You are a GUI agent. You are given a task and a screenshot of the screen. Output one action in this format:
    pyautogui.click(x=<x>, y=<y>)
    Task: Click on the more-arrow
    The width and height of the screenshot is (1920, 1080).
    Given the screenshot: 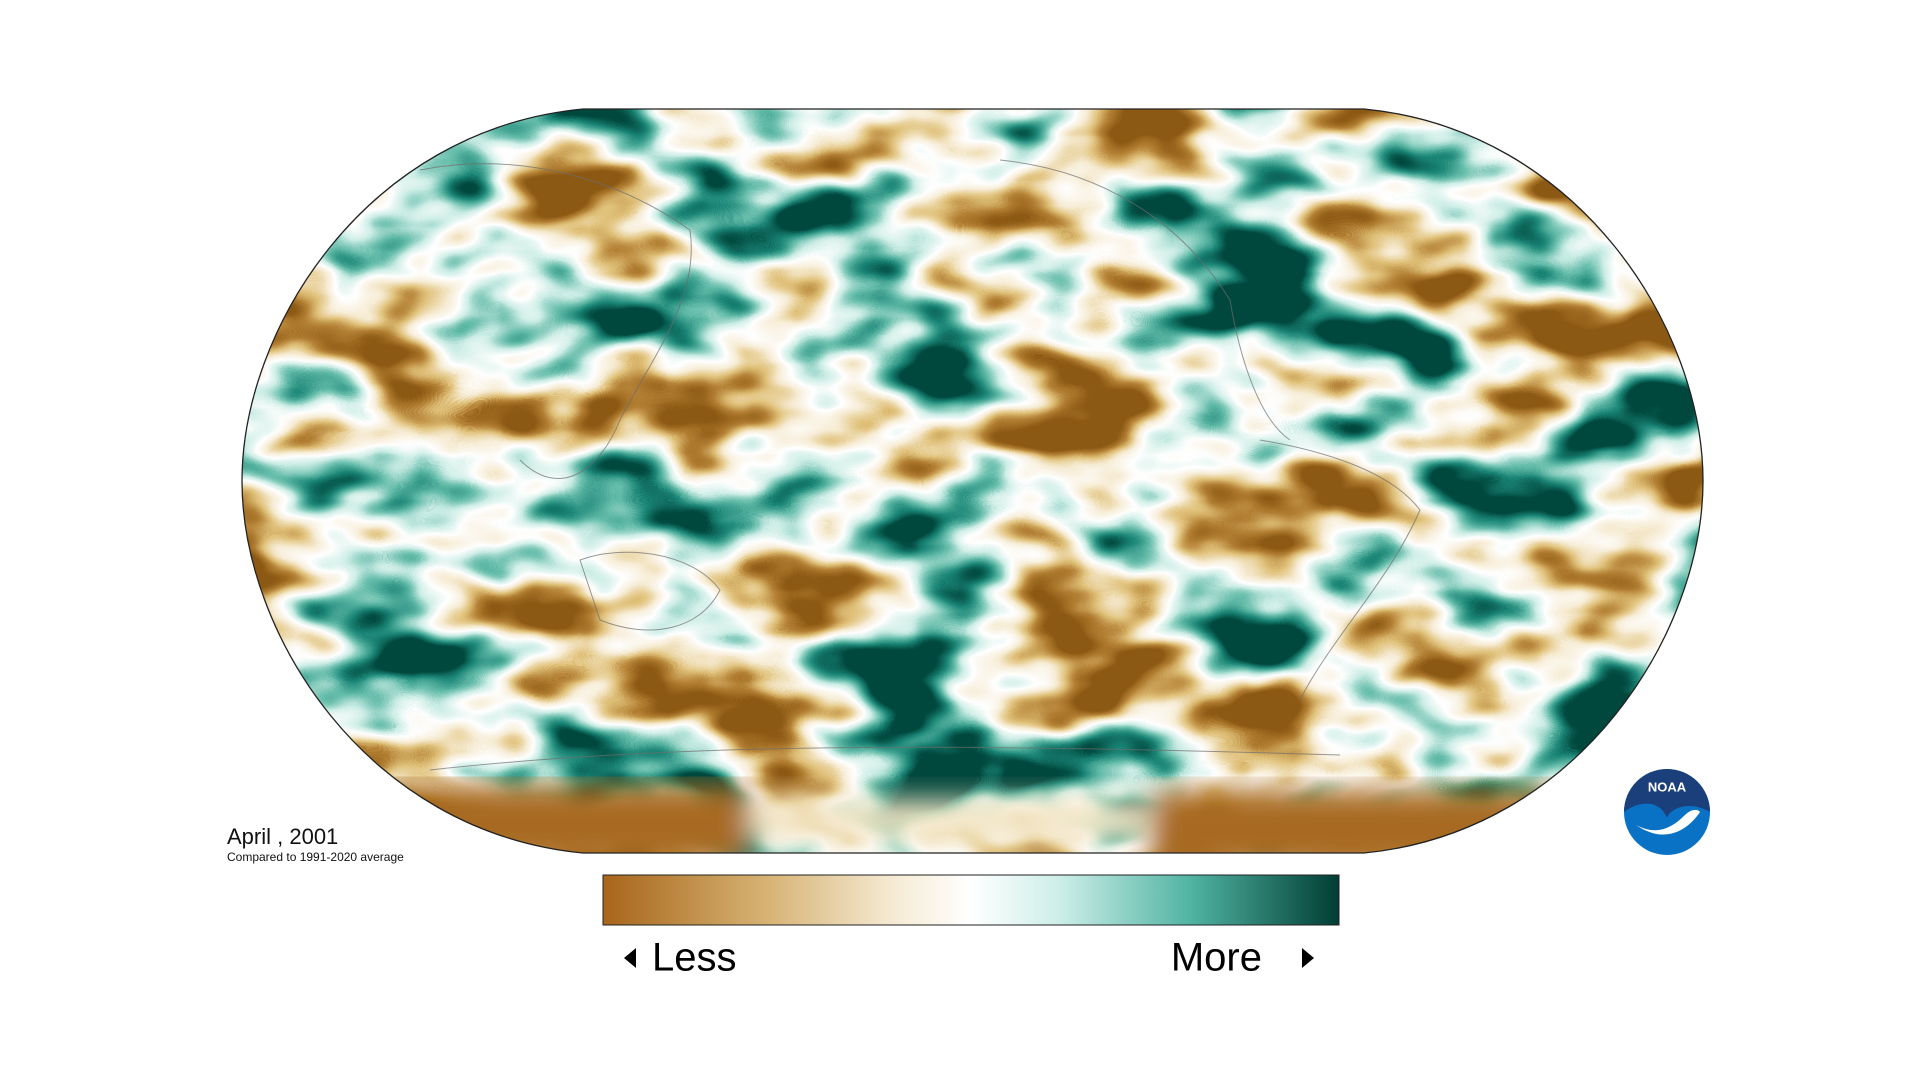 What is the action you would take?
    pyautogui.click(x=1308, y=958)
    